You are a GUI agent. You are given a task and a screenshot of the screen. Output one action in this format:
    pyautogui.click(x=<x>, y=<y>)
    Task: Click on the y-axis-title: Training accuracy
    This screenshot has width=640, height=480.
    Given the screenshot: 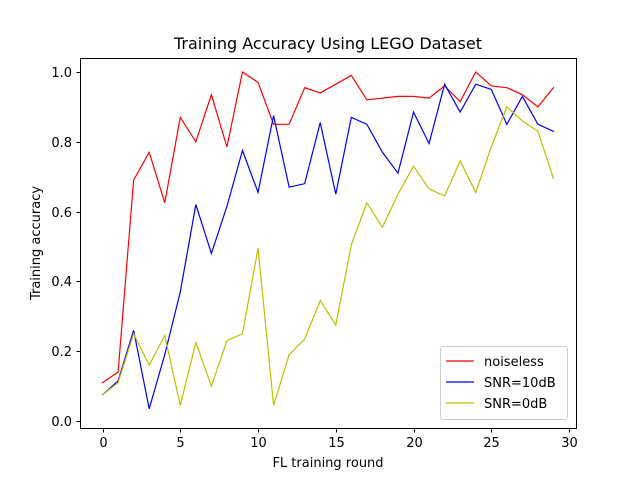 What is the action you would take?
    pyautogui.click(x=36, y=243)
    